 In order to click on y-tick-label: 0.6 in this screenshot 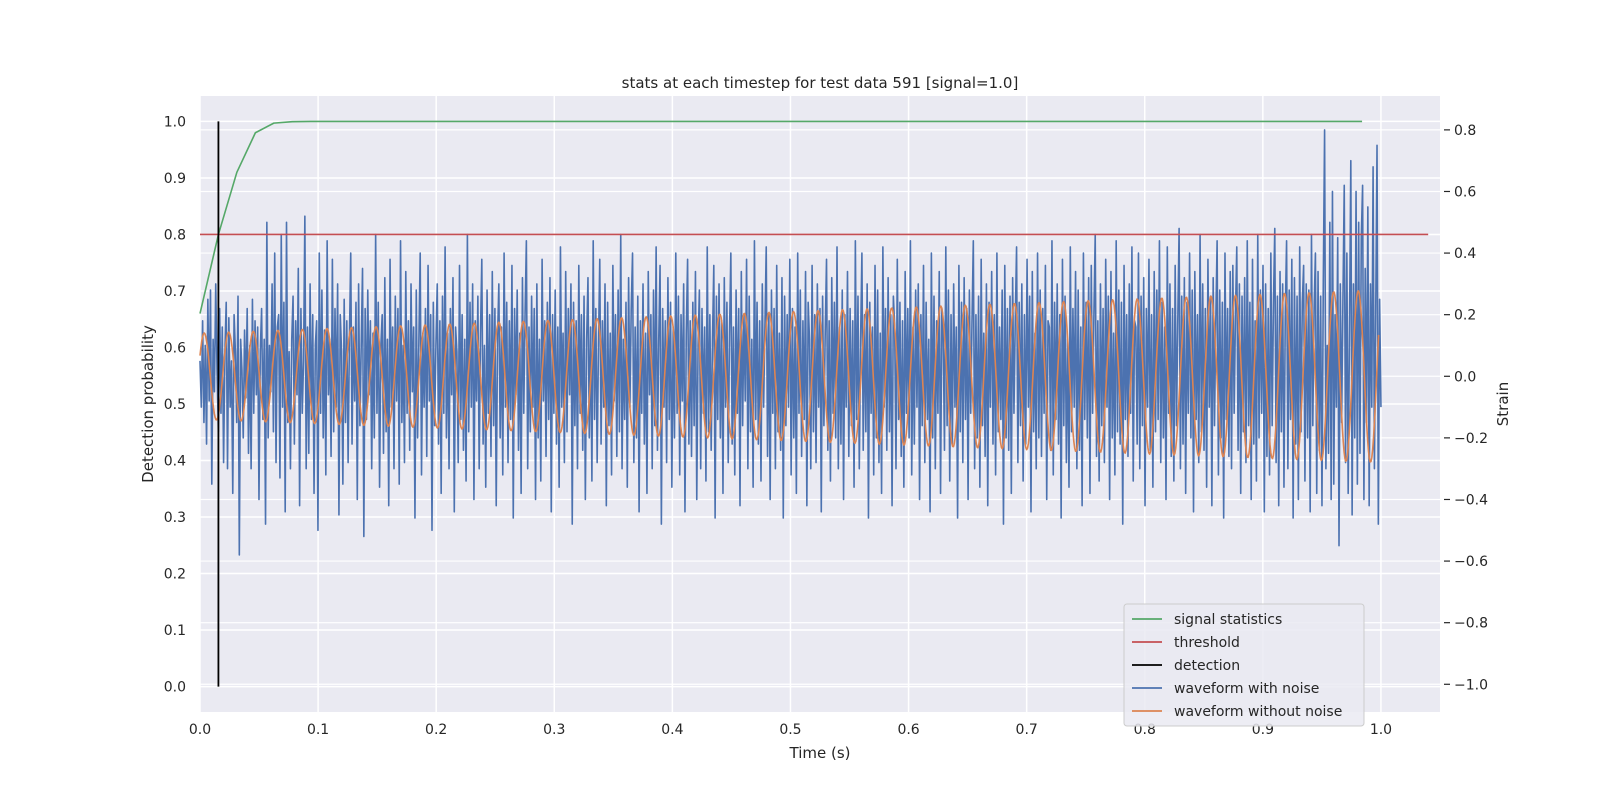, I will do `click(175, 348)`.